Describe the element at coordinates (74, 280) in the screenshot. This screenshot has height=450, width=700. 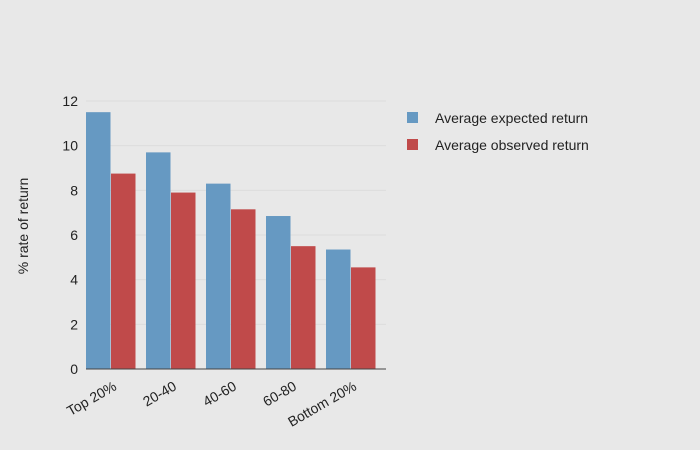
I see `y-tick-label: 4` at that location.